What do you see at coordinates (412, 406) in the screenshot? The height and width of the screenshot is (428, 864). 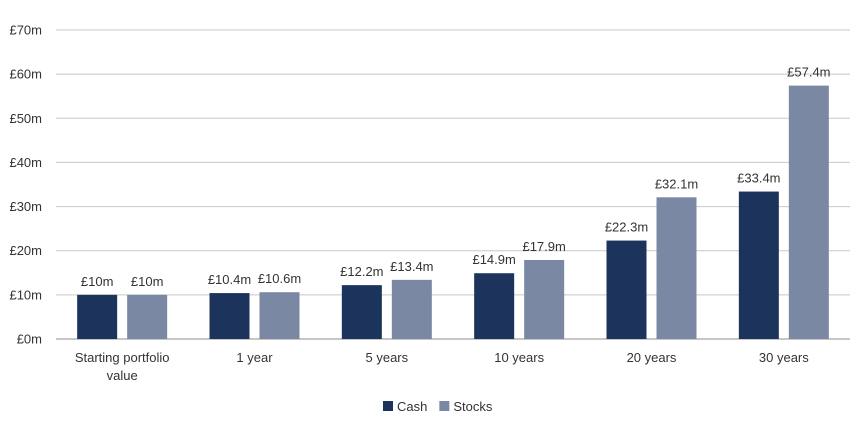 I see `legend-label-cash: Cash` at bounding box center [412, 406].